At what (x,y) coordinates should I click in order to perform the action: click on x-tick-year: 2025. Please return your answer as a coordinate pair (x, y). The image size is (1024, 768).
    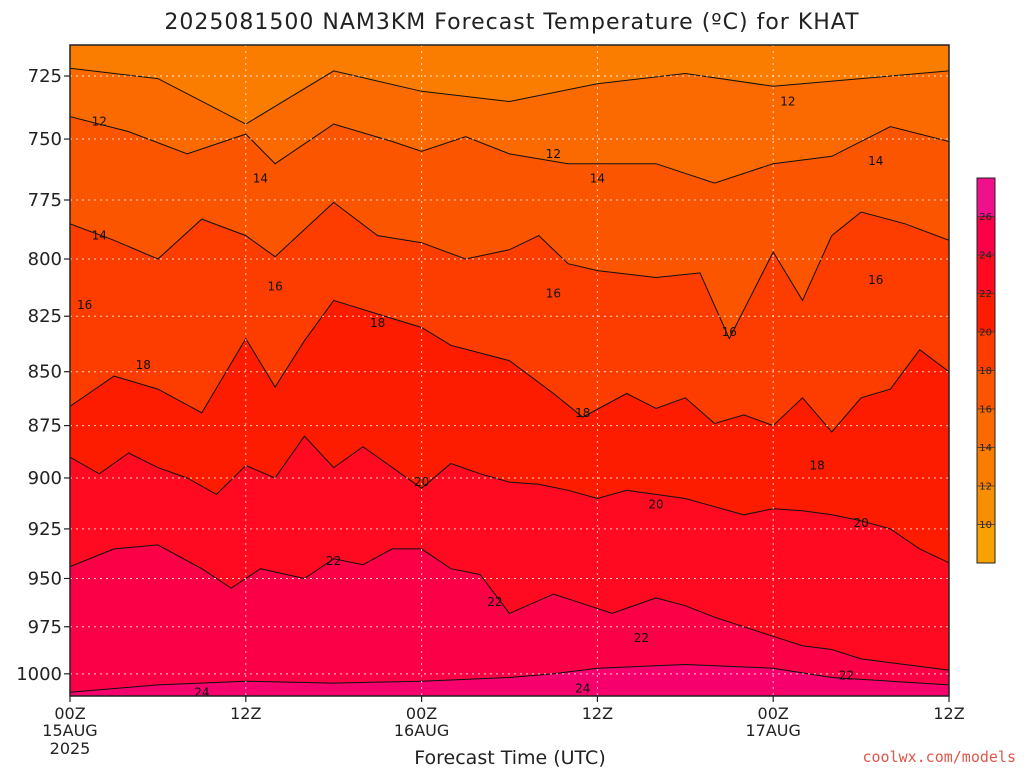
    Looking at the image, I should click on (70, 748).